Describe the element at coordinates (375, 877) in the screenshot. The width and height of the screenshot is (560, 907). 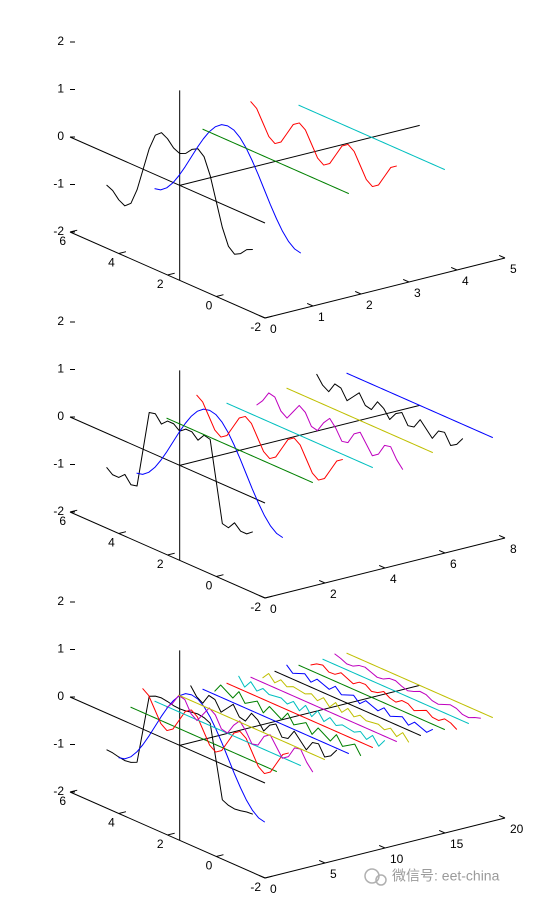
I see `watermark-icon` at that location.